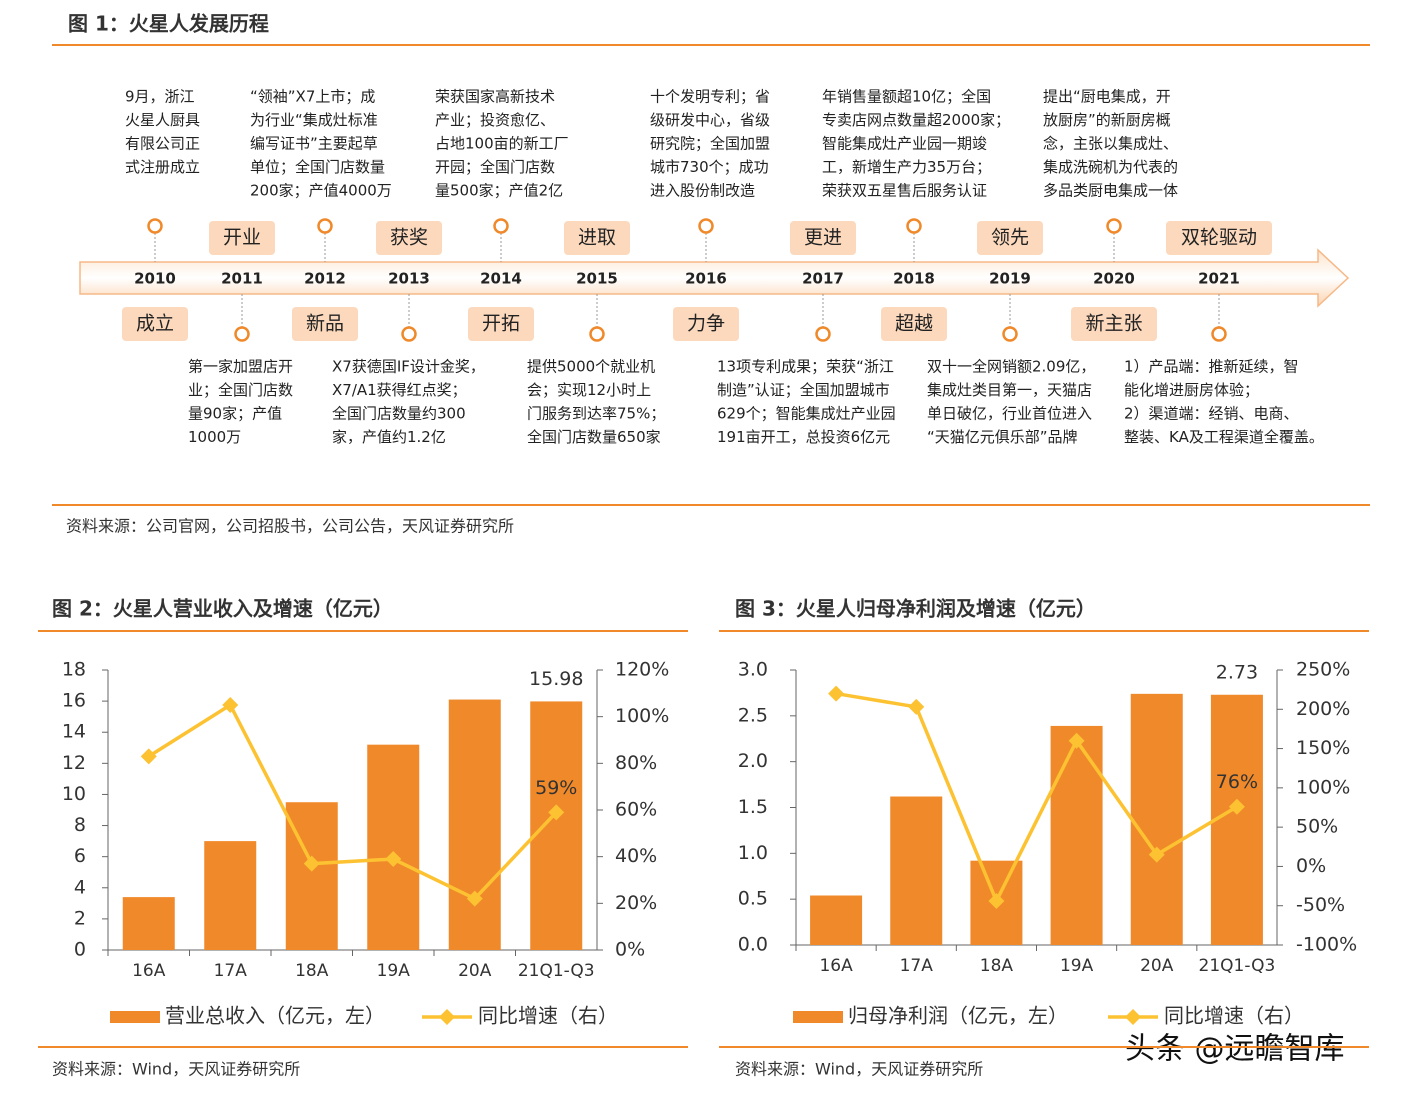 This screenshot has height=1098, width=1415. What do you see at coordinates (803, 437) in the screenshot?
I see `description-line: 191亩开工，总投资6亿元` at bounding box center [803, 437].